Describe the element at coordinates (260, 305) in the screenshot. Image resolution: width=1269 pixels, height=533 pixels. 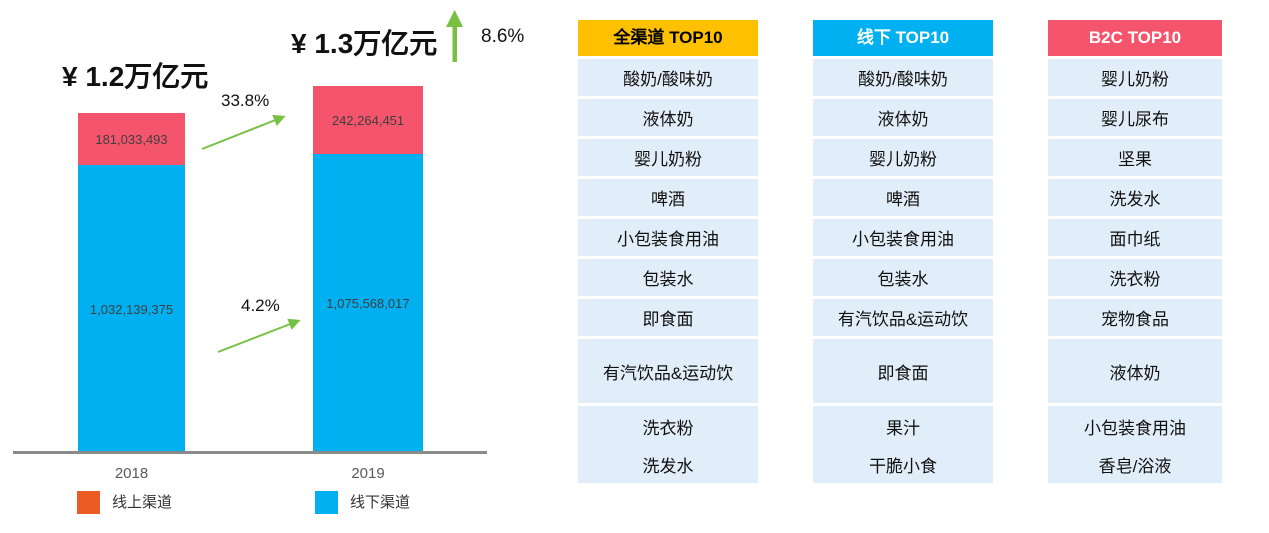
I see `offline-growth-label: 4.2%` at that location.